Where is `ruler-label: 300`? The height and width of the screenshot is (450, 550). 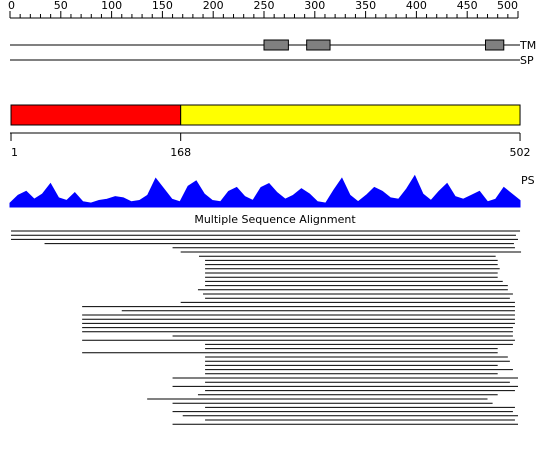
ruler-label: 300 is located at coordinates (314, 6).